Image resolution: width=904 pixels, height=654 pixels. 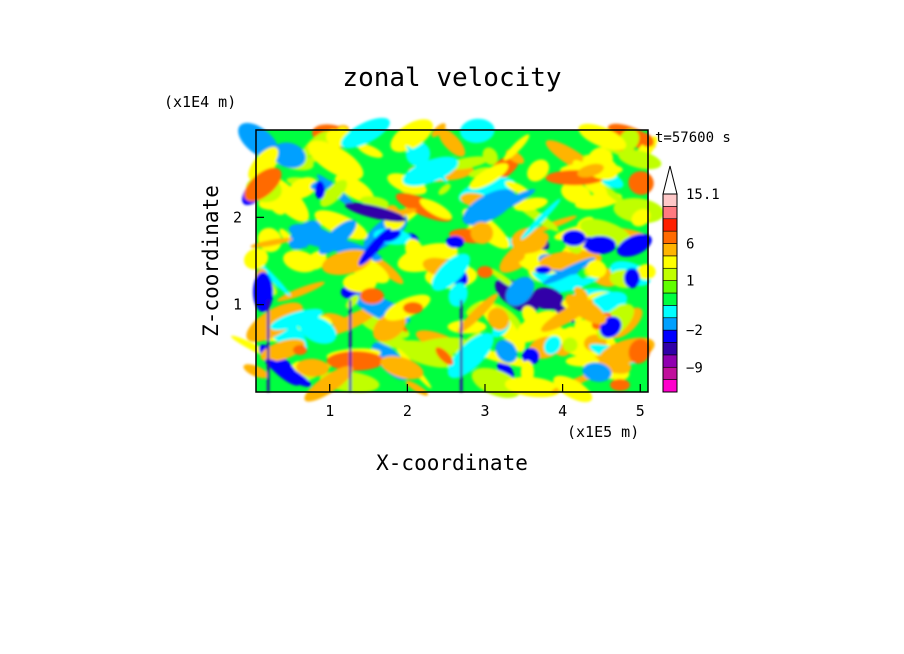 What do you see at coordinates (690, 245) in the screenshot?
I see `colorbar-tick-label: 6` at bounding box center [690, 245].